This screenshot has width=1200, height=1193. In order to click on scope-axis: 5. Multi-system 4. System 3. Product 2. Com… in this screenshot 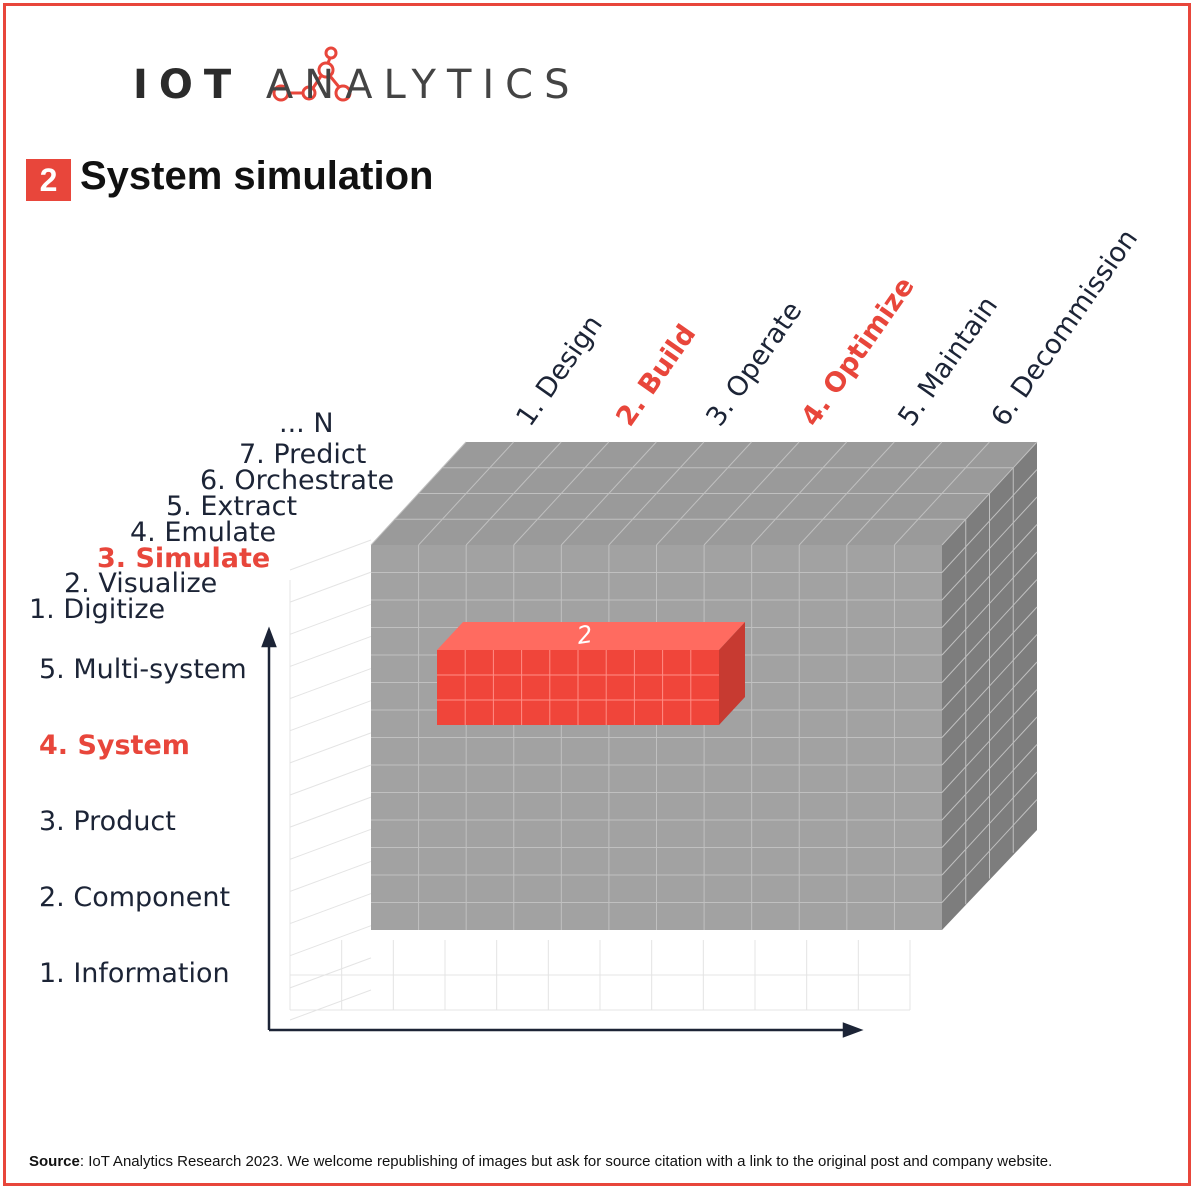, I will do `click(143, 821)`.